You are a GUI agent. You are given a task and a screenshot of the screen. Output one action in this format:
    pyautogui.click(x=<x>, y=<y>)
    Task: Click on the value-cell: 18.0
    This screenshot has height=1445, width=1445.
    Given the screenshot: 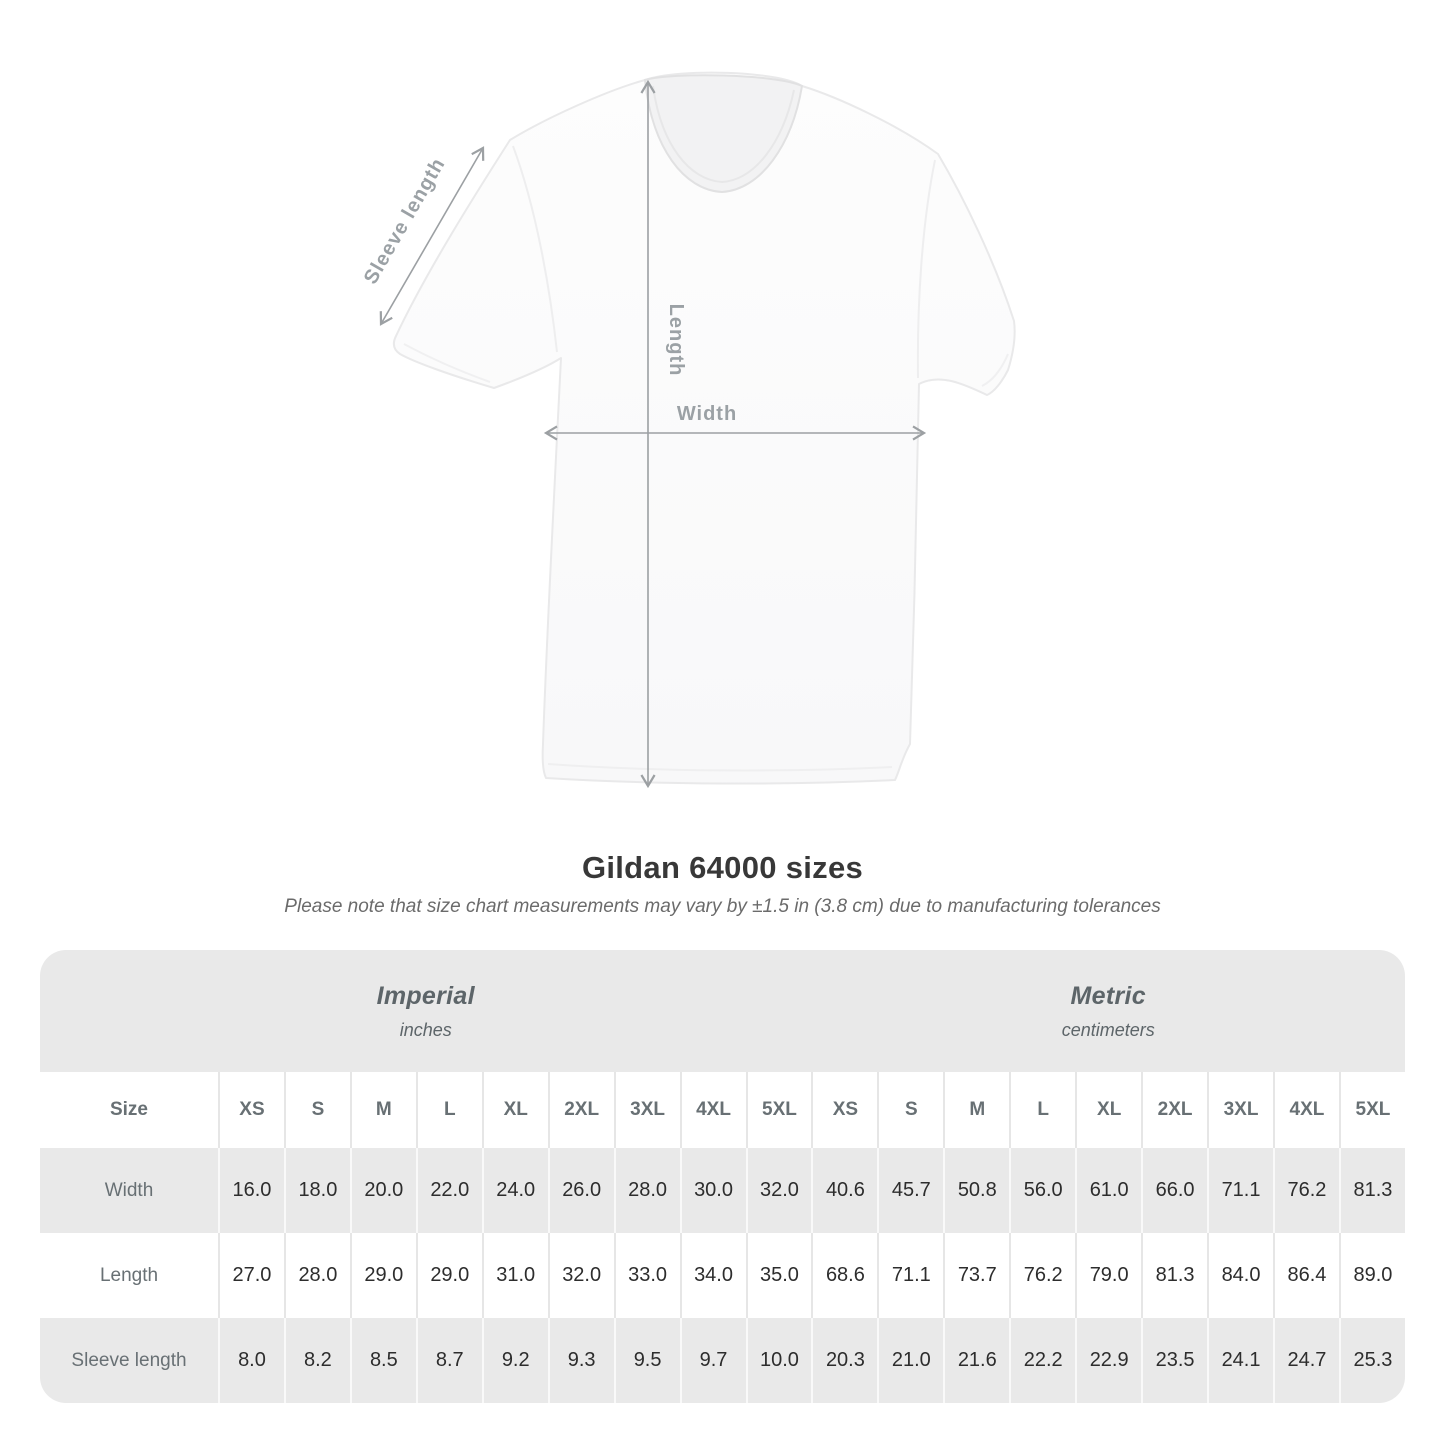 What is the action you would take?
    pyautogui.click(x=316, y=1190)
    